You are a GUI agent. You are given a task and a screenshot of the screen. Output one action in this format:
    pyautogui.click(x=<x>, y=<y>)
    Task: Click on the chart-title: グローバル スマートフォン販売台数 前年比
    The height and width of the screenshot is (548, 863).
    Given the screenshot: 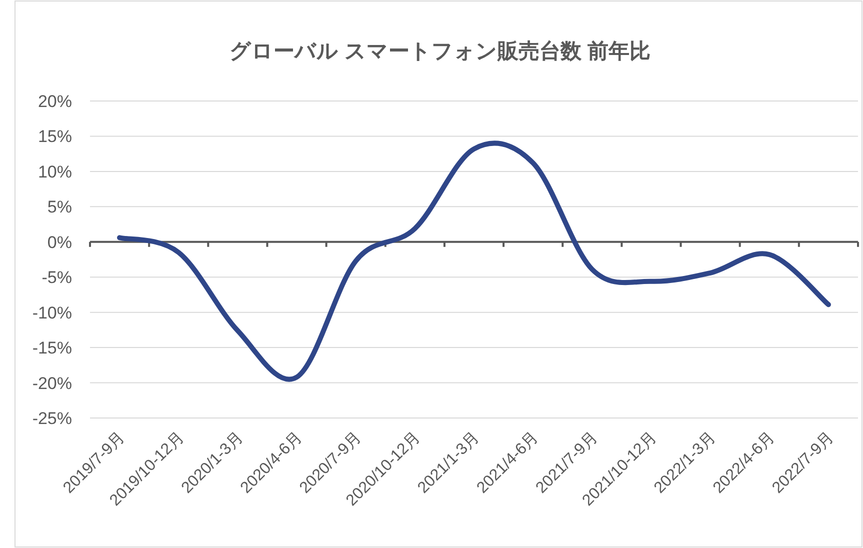 What is the action you would take?
    pyautogui.click(x=440, y=51)
    